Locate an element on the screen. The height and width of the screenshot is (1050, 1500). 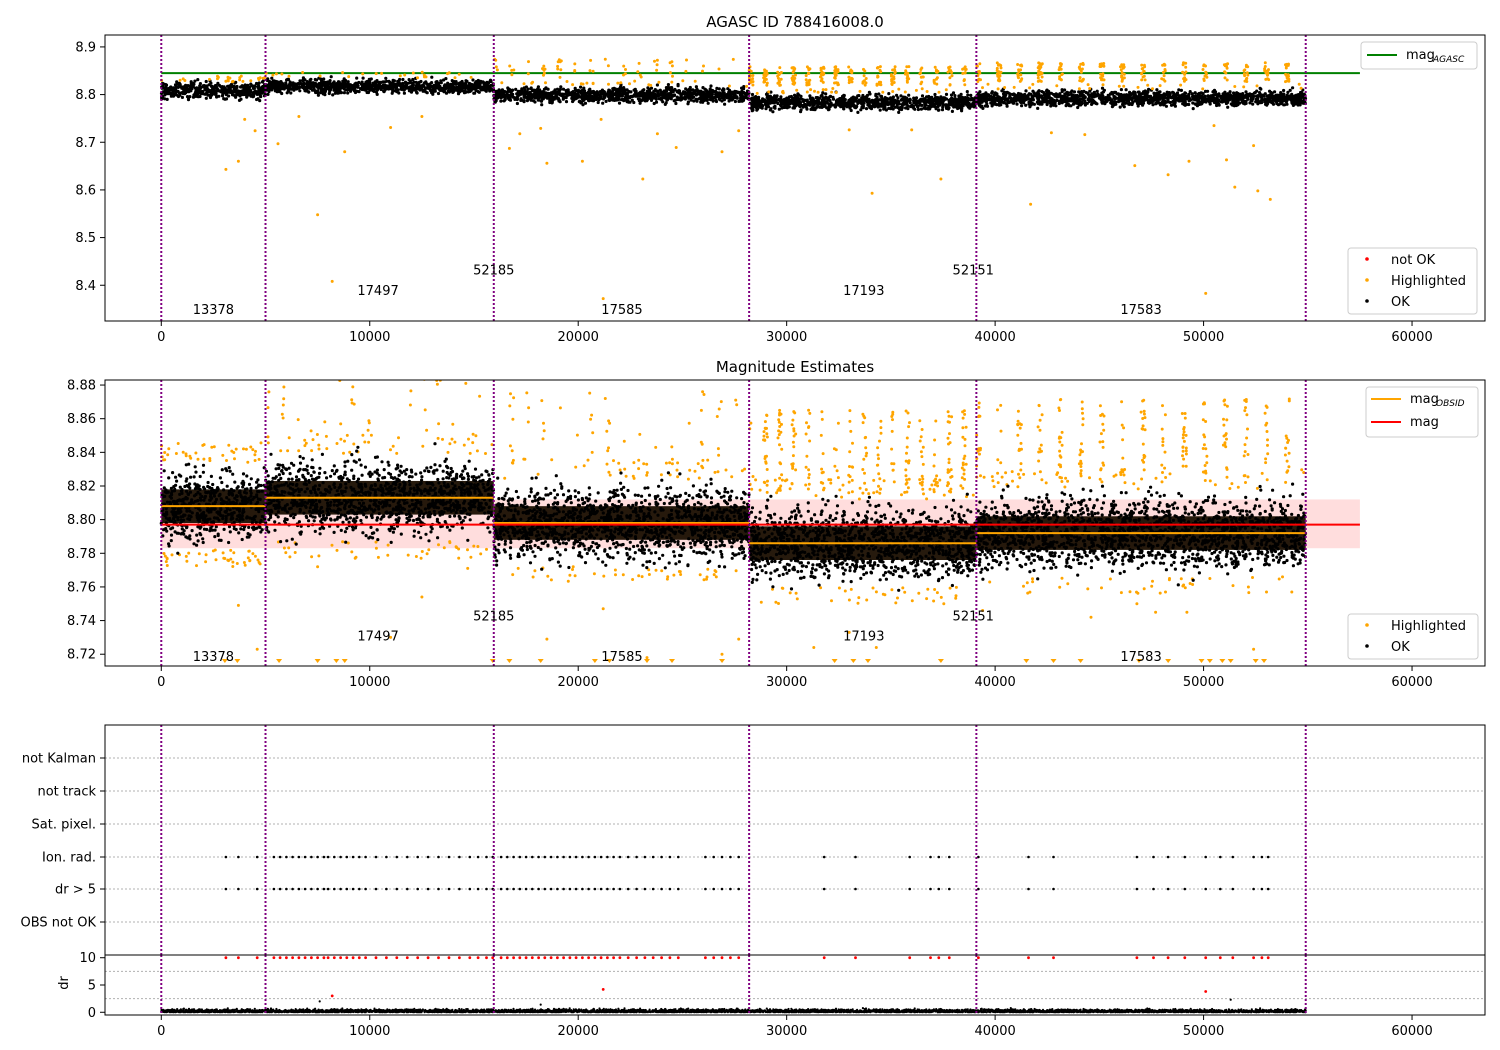
dr-ok-points is located at coordinates (733, 1001).